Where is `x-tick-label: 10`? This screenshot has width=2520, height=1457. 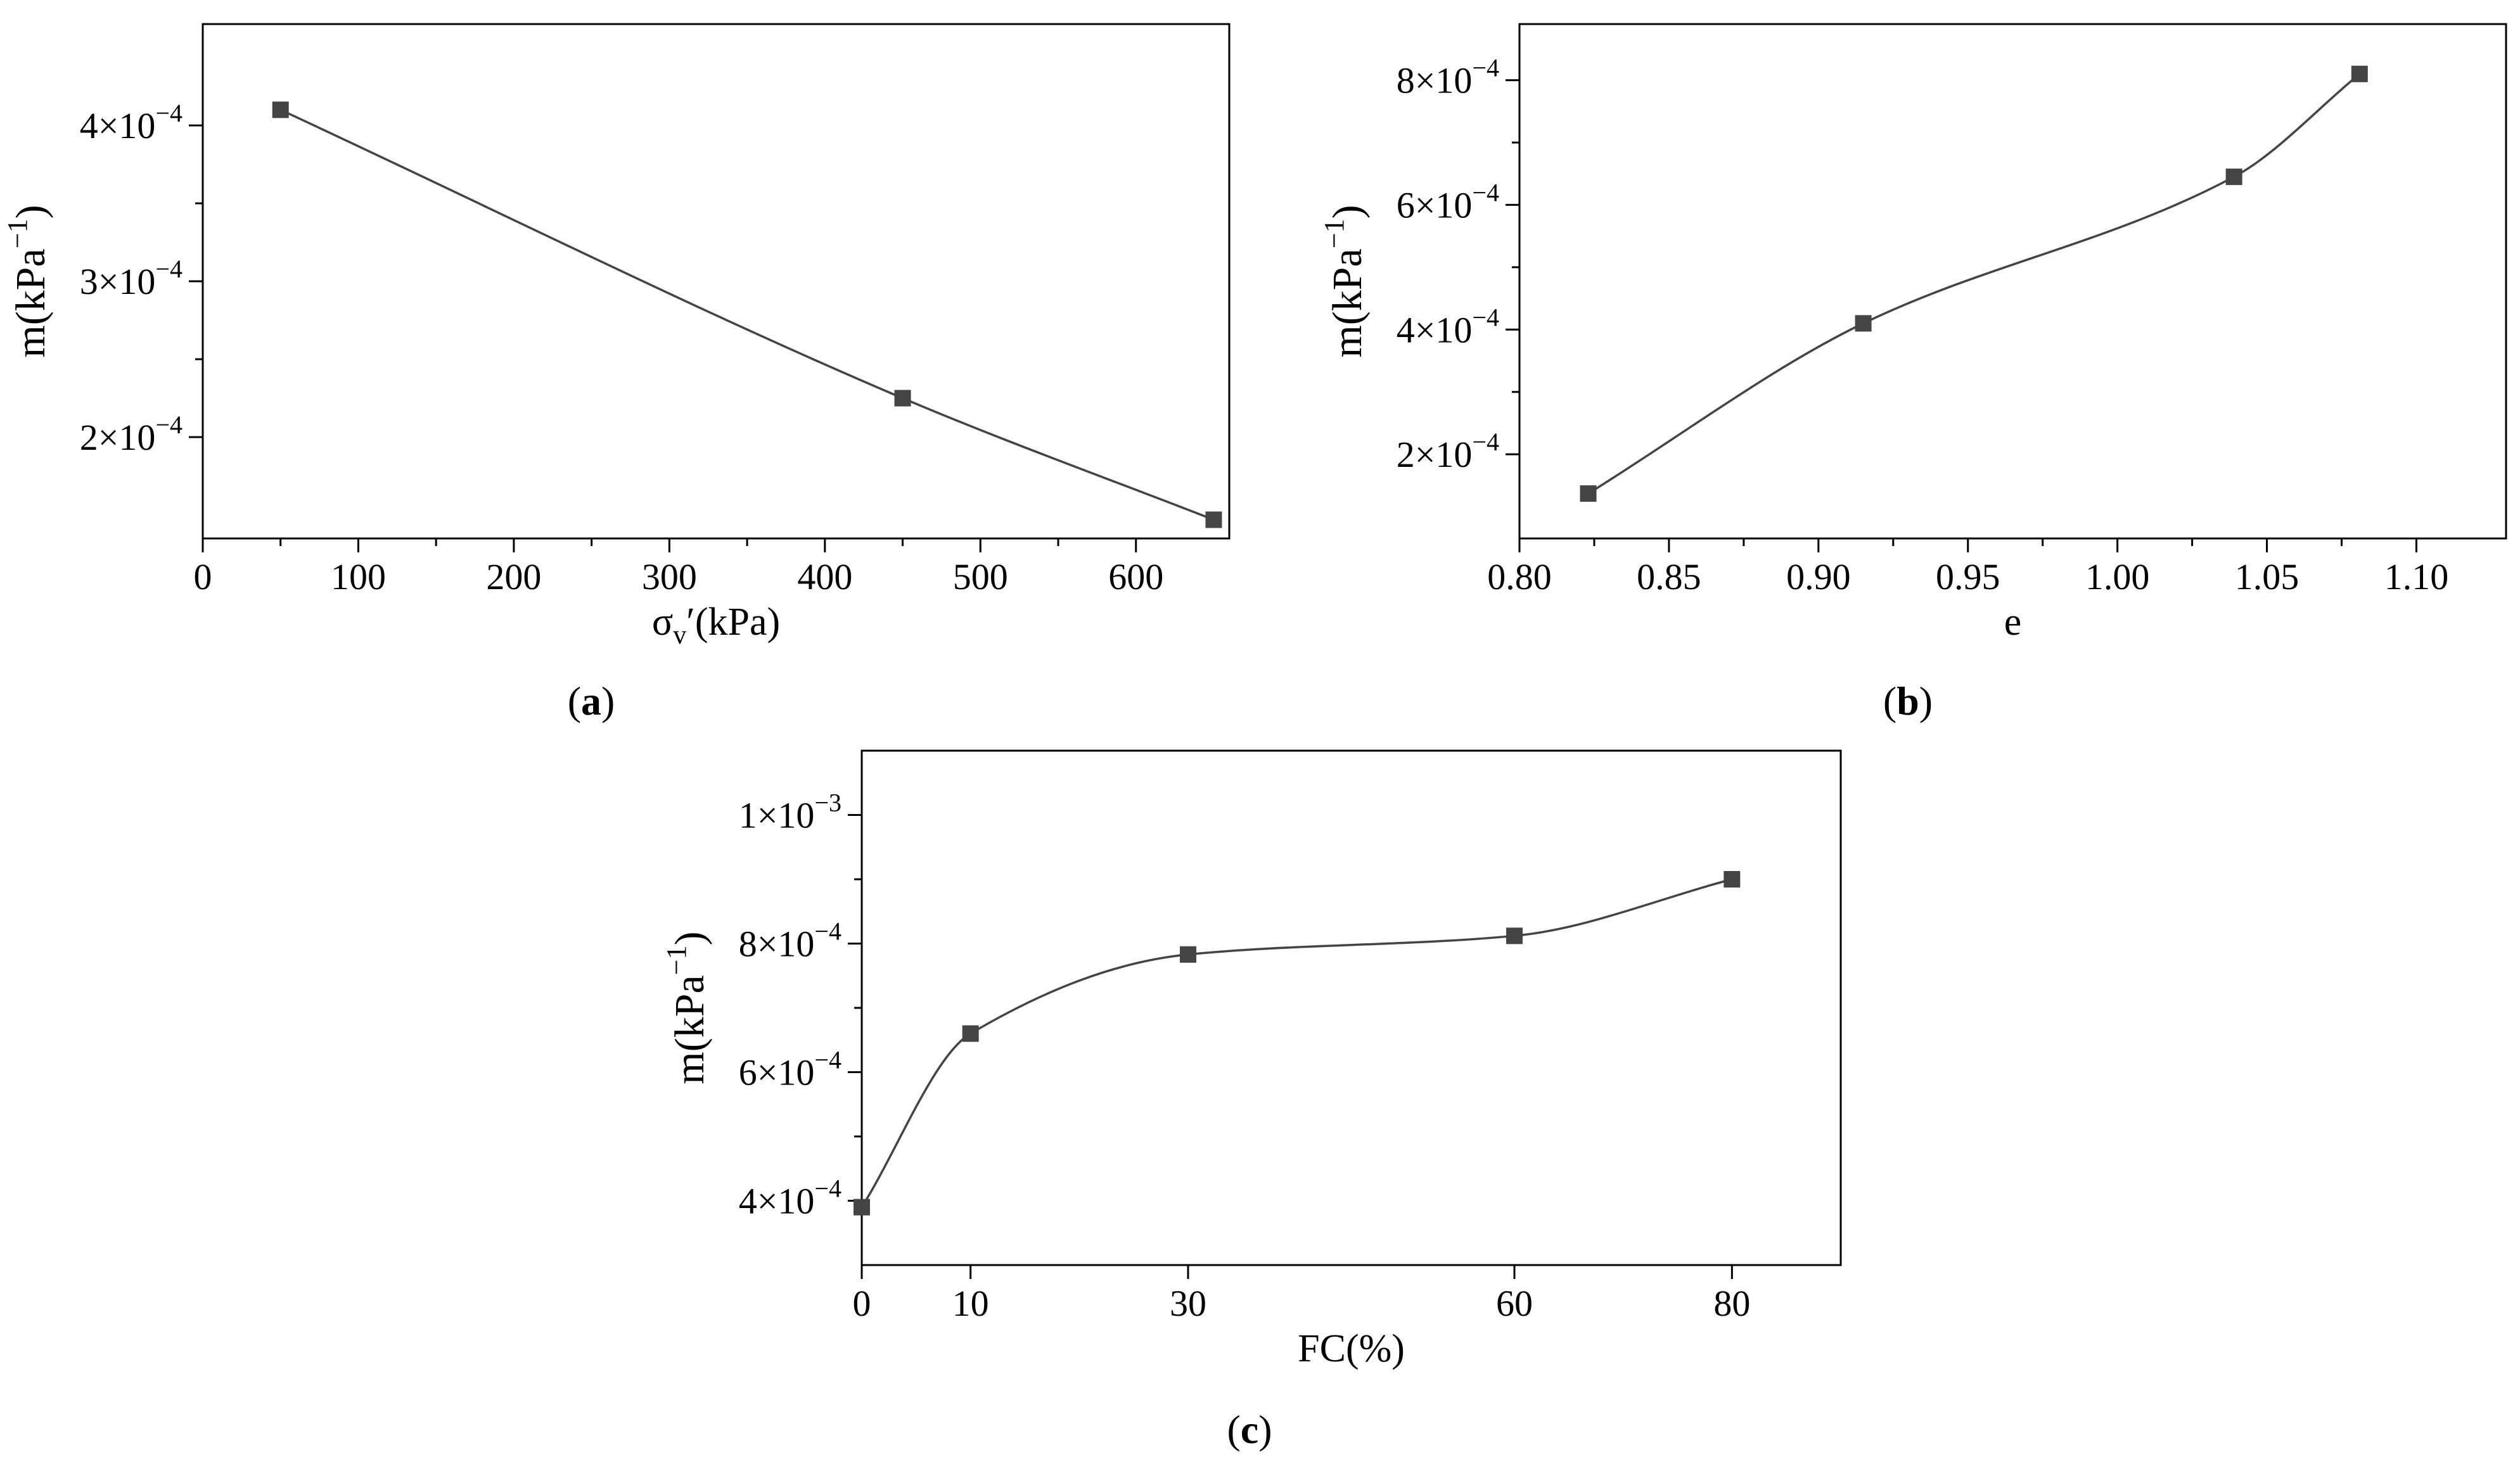
x-tick-label: 10 is located at coordinates (970, 1304).